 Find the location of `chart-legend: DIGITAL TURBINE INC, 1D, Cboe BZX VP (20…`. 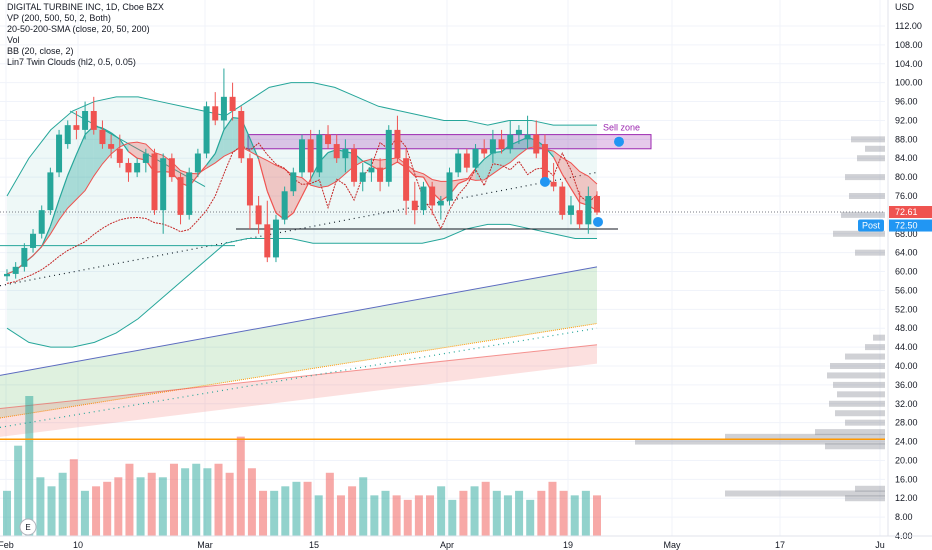

chart-legend: DIGITAL TURBINE INC, 1D, Cboe BZX VP (20… is located at coordinates (85, 35).